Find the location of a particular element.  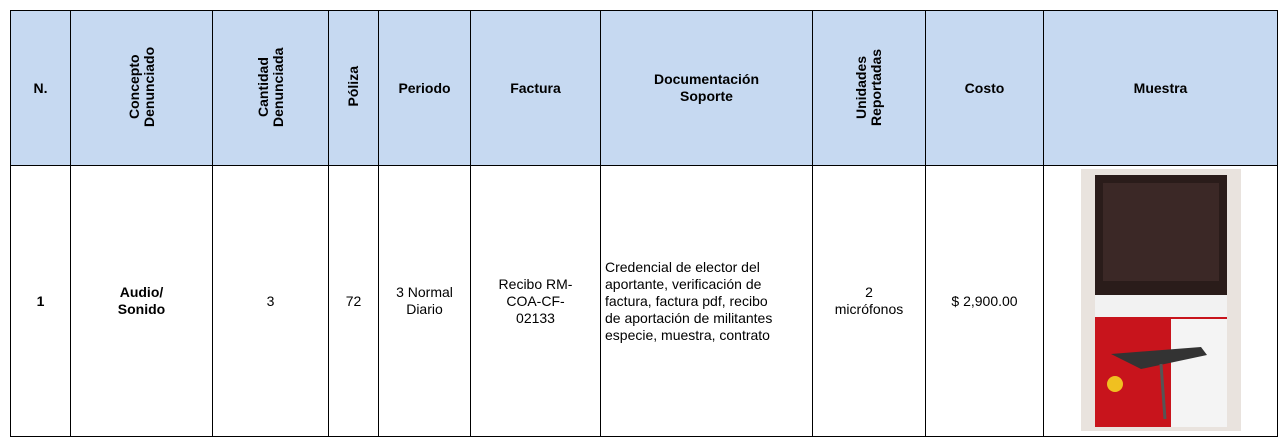

table-cell is located at coordinates (1160, 301).